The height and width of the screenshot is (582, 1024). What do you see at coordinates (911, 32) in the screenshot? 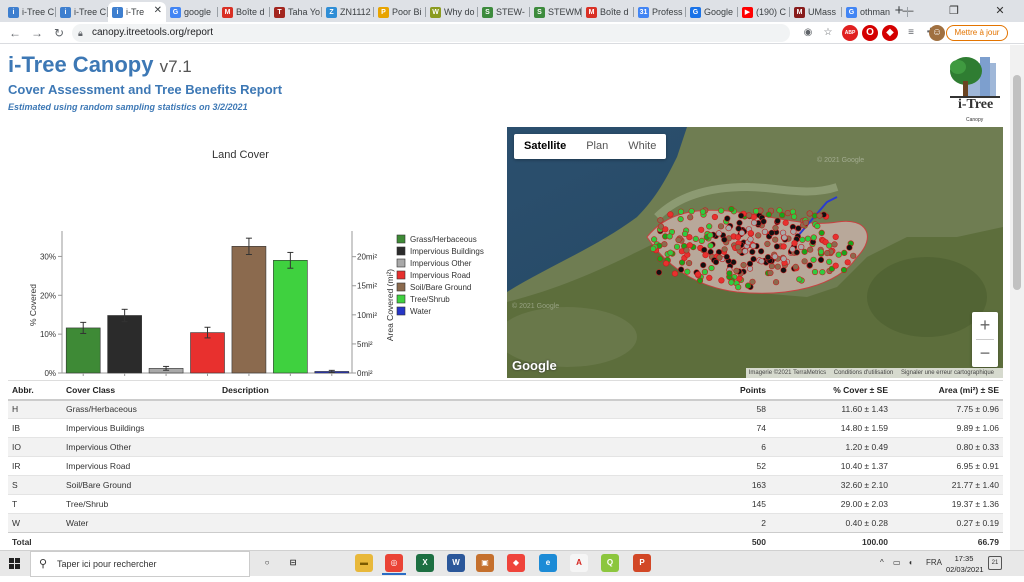
I see `playlist-icon: ≡` at bounding box center [911, 32].